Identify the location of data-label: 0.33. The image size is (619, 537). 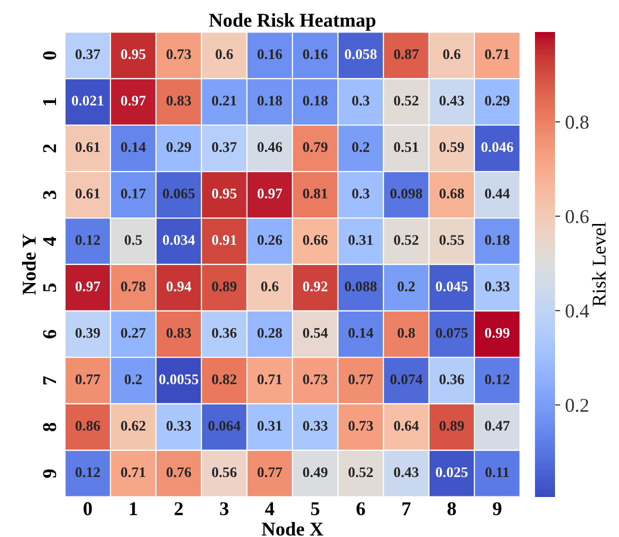
(178, 425).